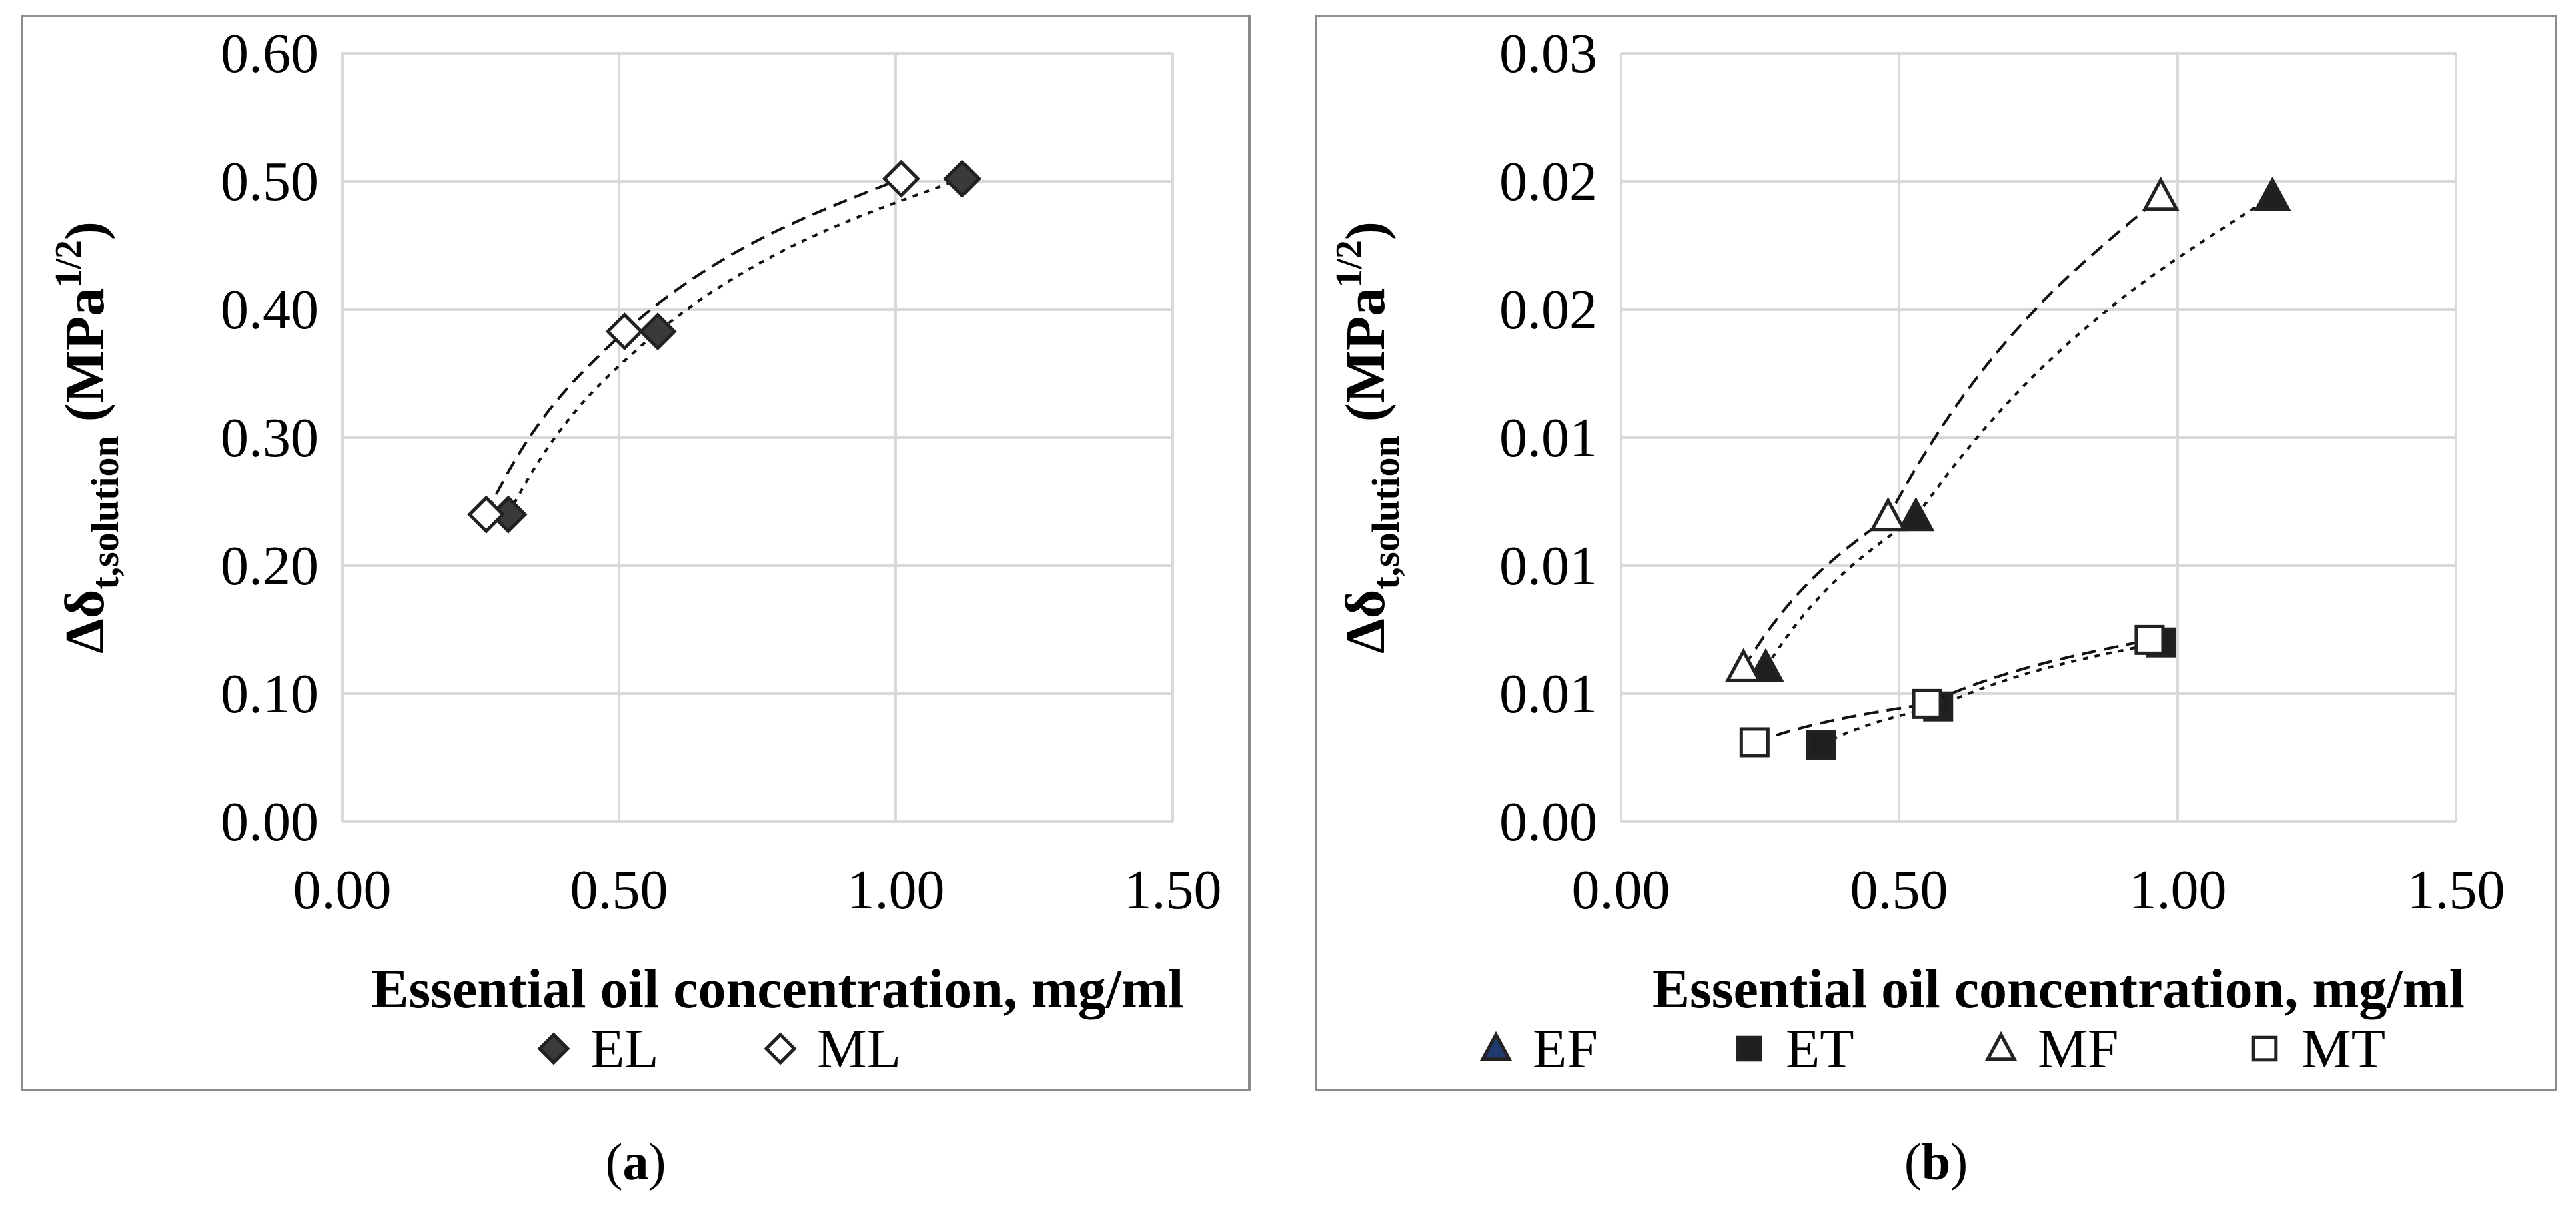 The image size is (2576, 1218). I want to click on legend-item-ef: EF, so click(1538, 1049).